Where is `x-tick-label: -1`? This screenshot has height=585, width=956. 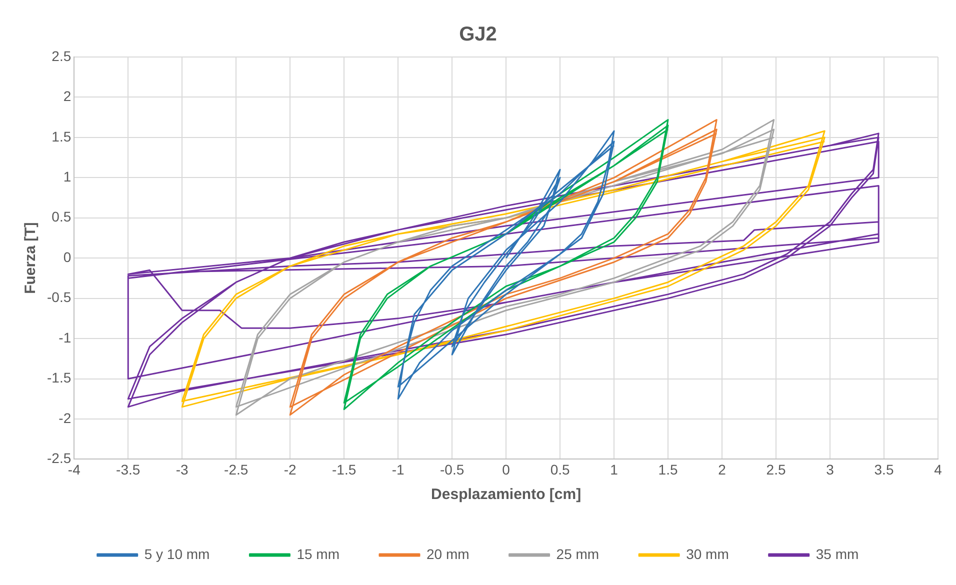 x-tick-label: -1 is located at coordinates (398, 469).